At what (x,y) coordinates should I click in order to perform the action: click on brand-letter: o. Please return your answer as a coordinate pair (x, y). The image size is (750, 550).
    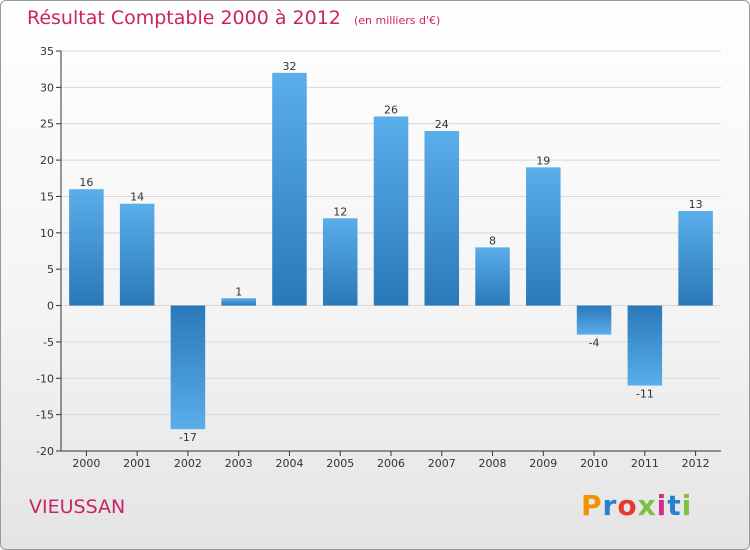
    Looking at the image, I should click on (627, 505).